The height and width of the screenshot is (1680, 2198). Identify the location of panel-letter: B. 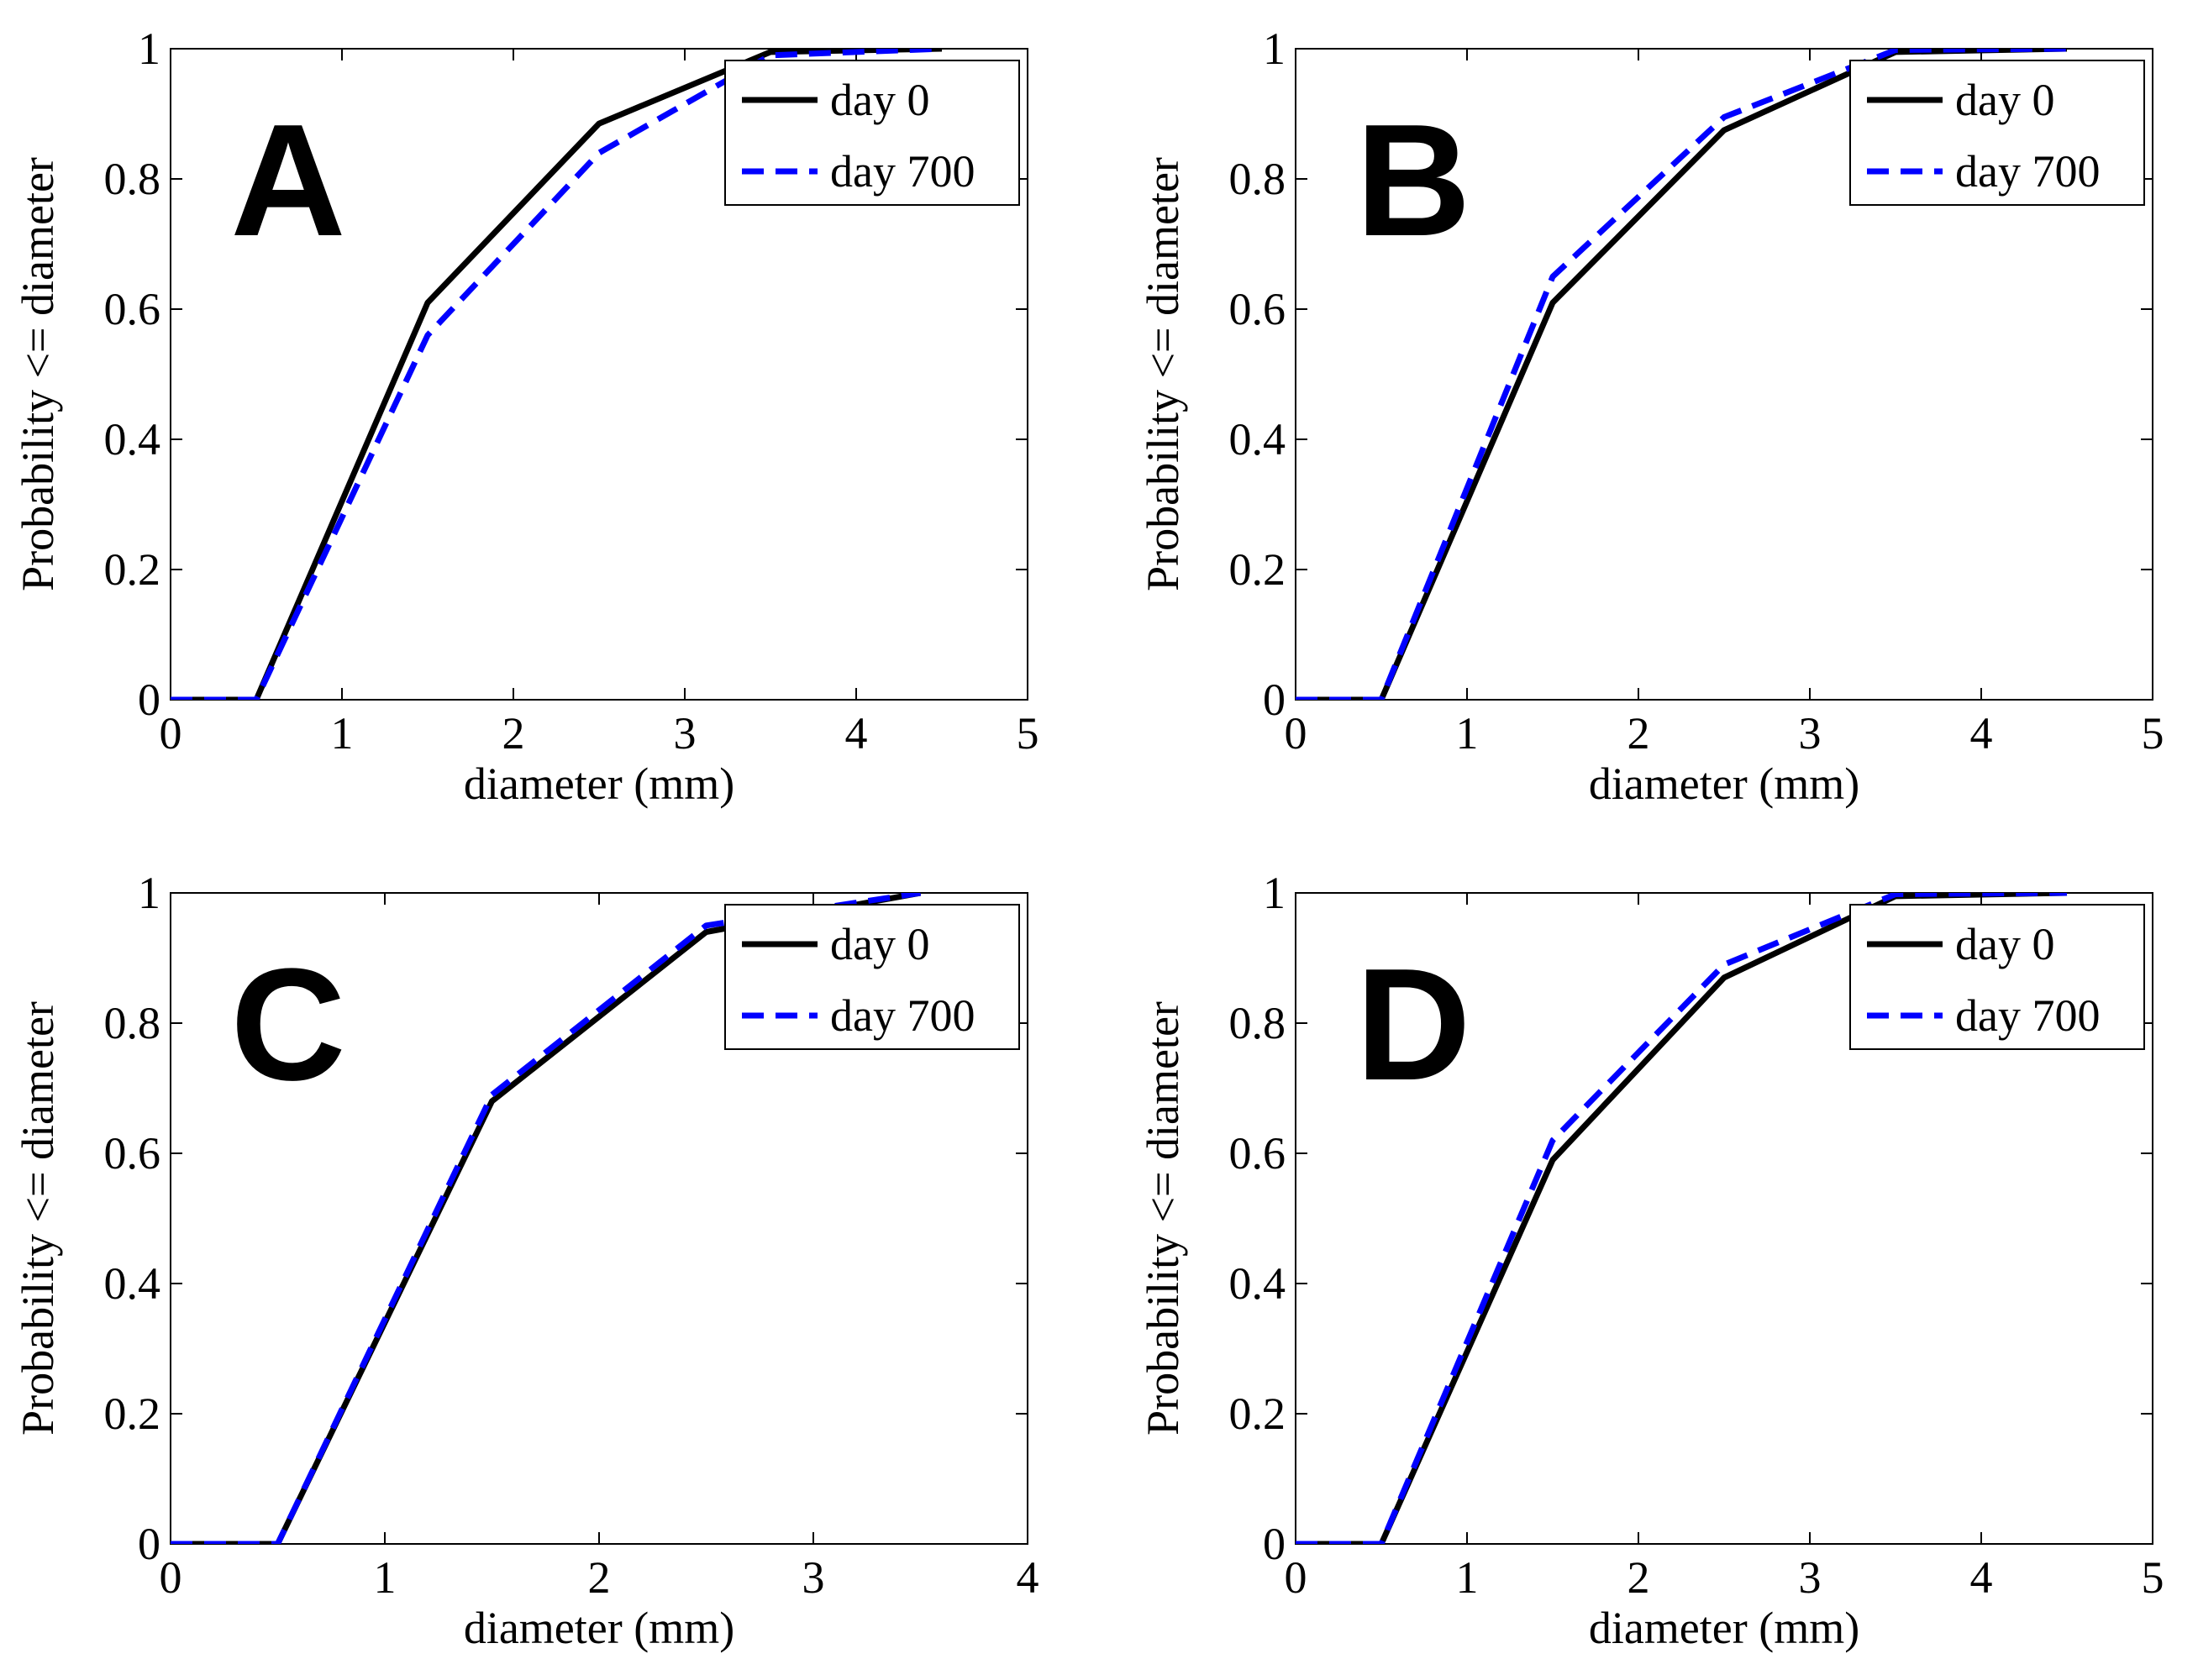
(1412, 181).